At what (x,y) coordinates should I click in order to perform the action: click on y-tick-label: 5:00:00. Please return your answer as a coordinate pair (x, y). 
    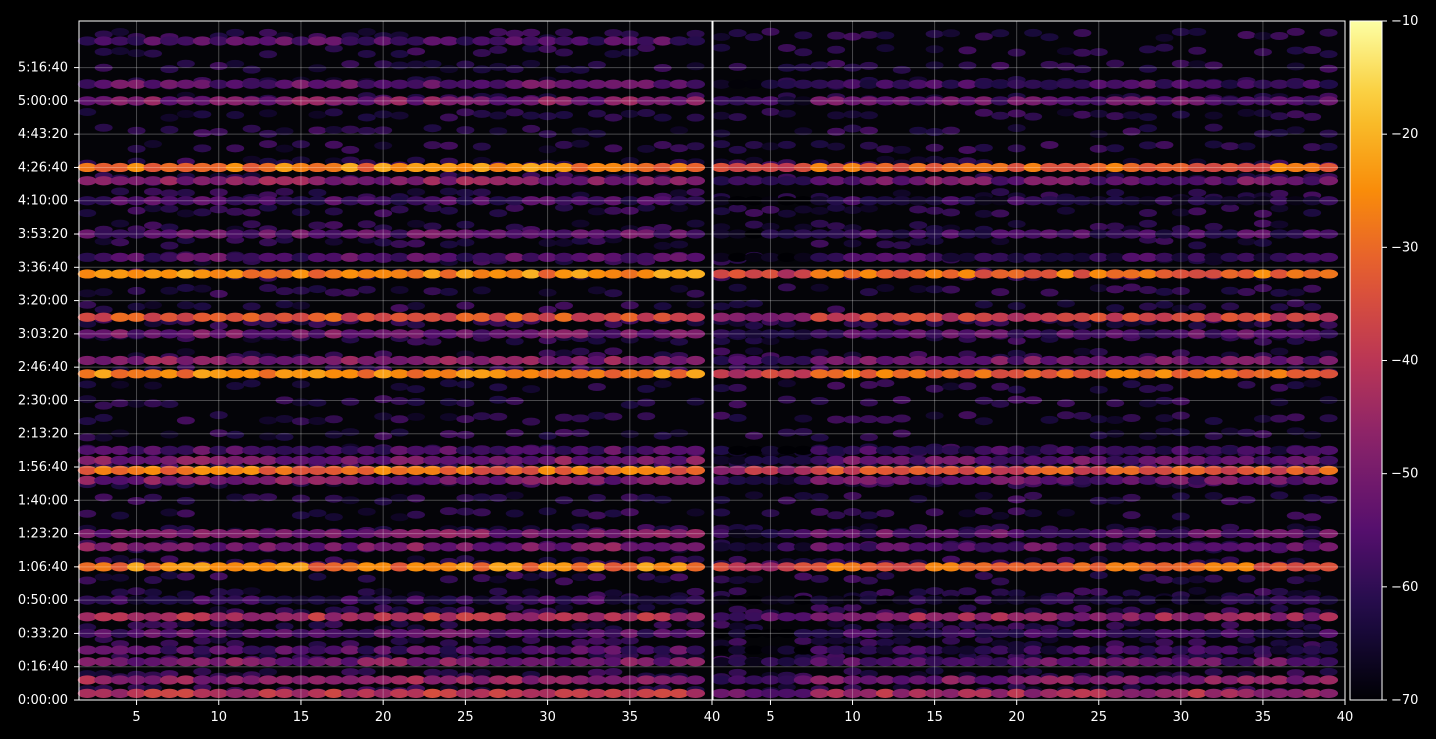
    Looking at the image, I should click on (43, 101).